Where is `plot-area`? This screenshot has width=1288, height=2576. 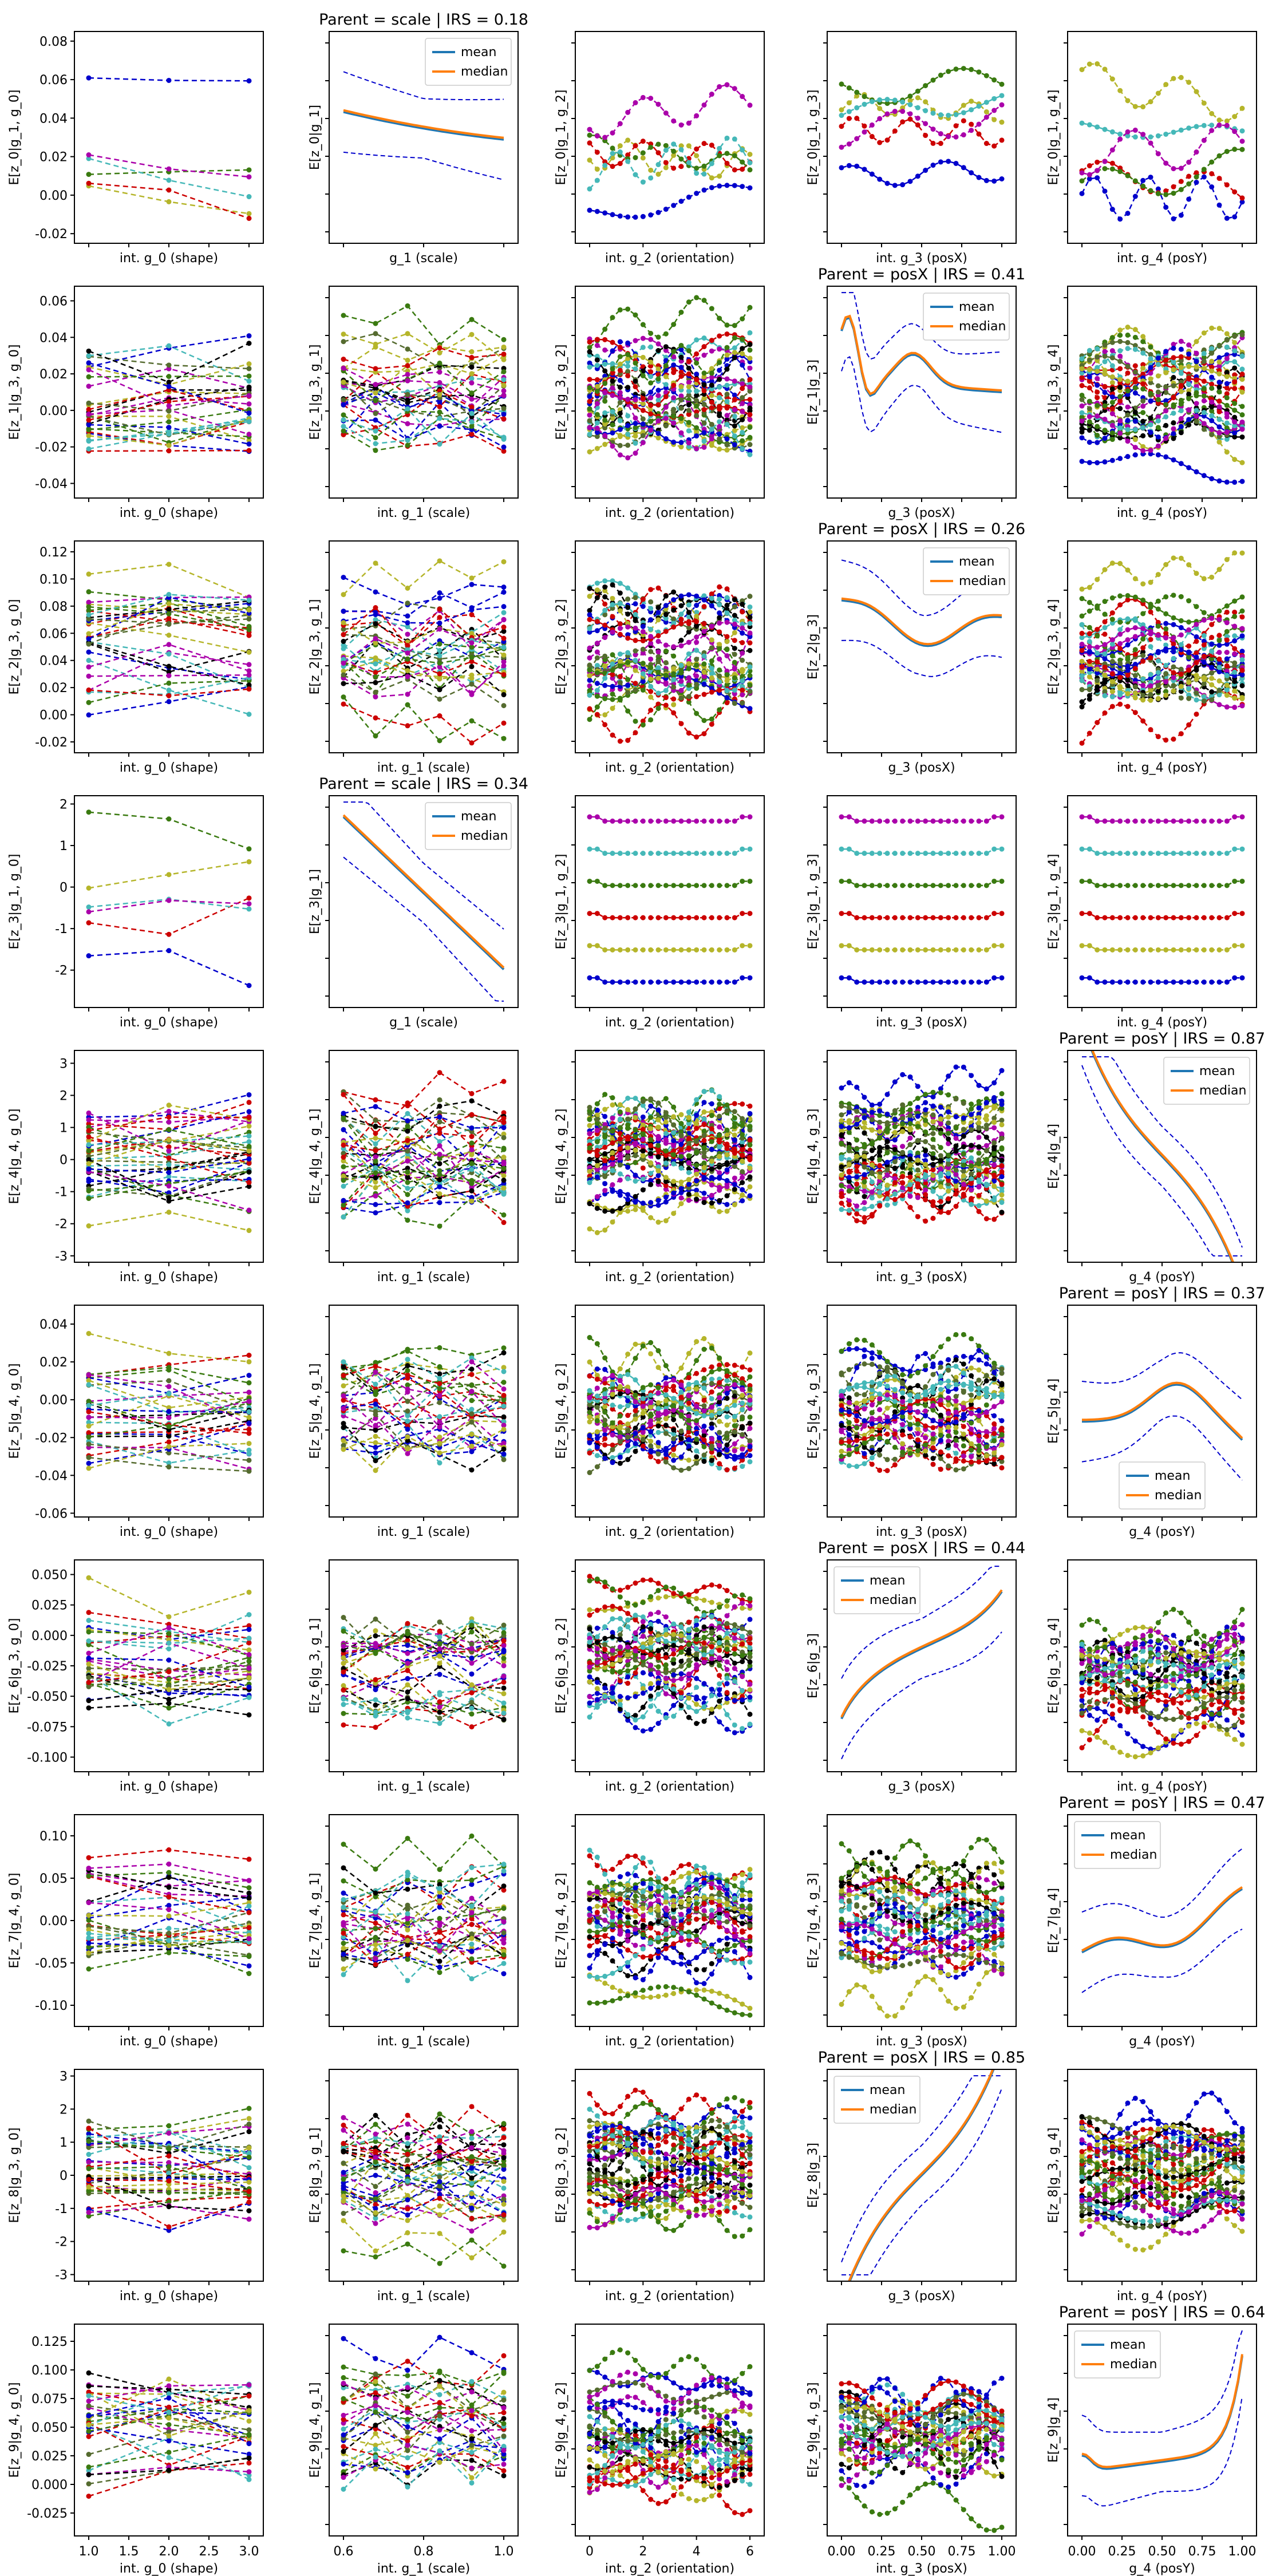
plot-area is located at coordinates (1162, 648).